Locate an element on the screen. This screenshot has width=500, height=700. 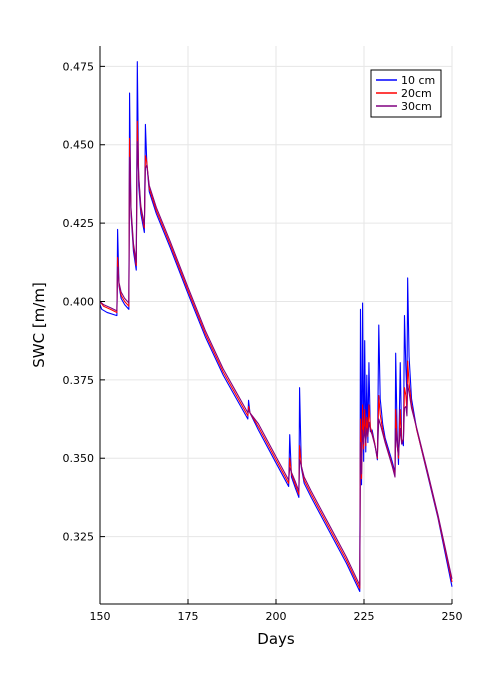
x-tick-label-2: 200 is located at coordinates (276, 616).